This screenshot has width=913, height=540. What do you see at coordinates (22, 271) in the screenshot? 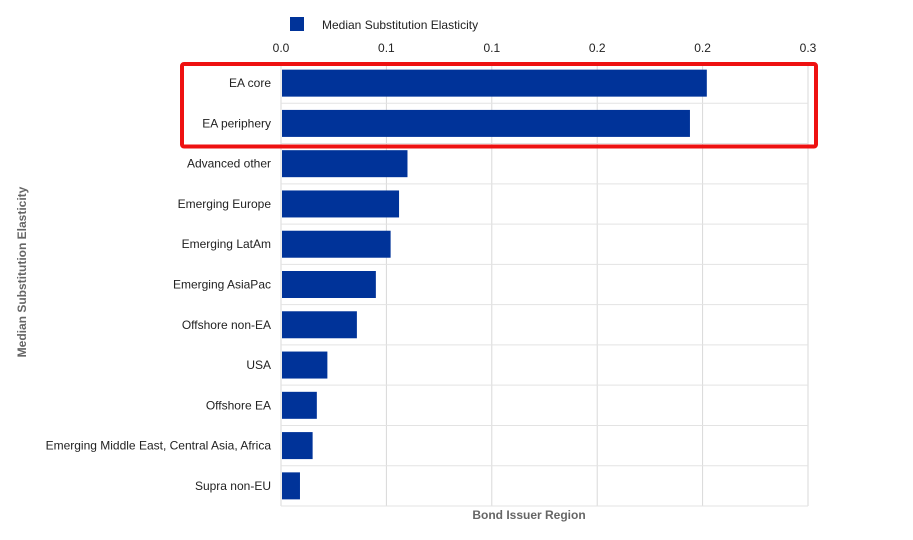
I see `y-axis-title: Median Substitution Elasticity` at bounding box center [22, 271].